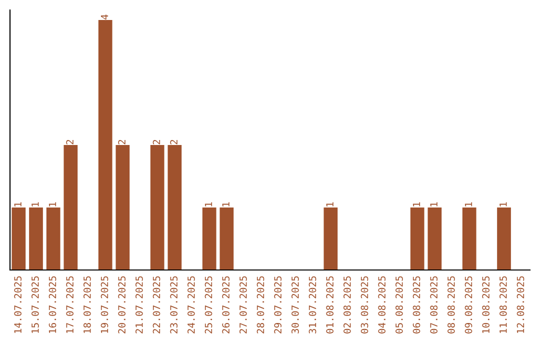  Describe the element at coordinates (486, 304) in the screenshot. I see `x-tick-label: 10.08.2025` at that location.